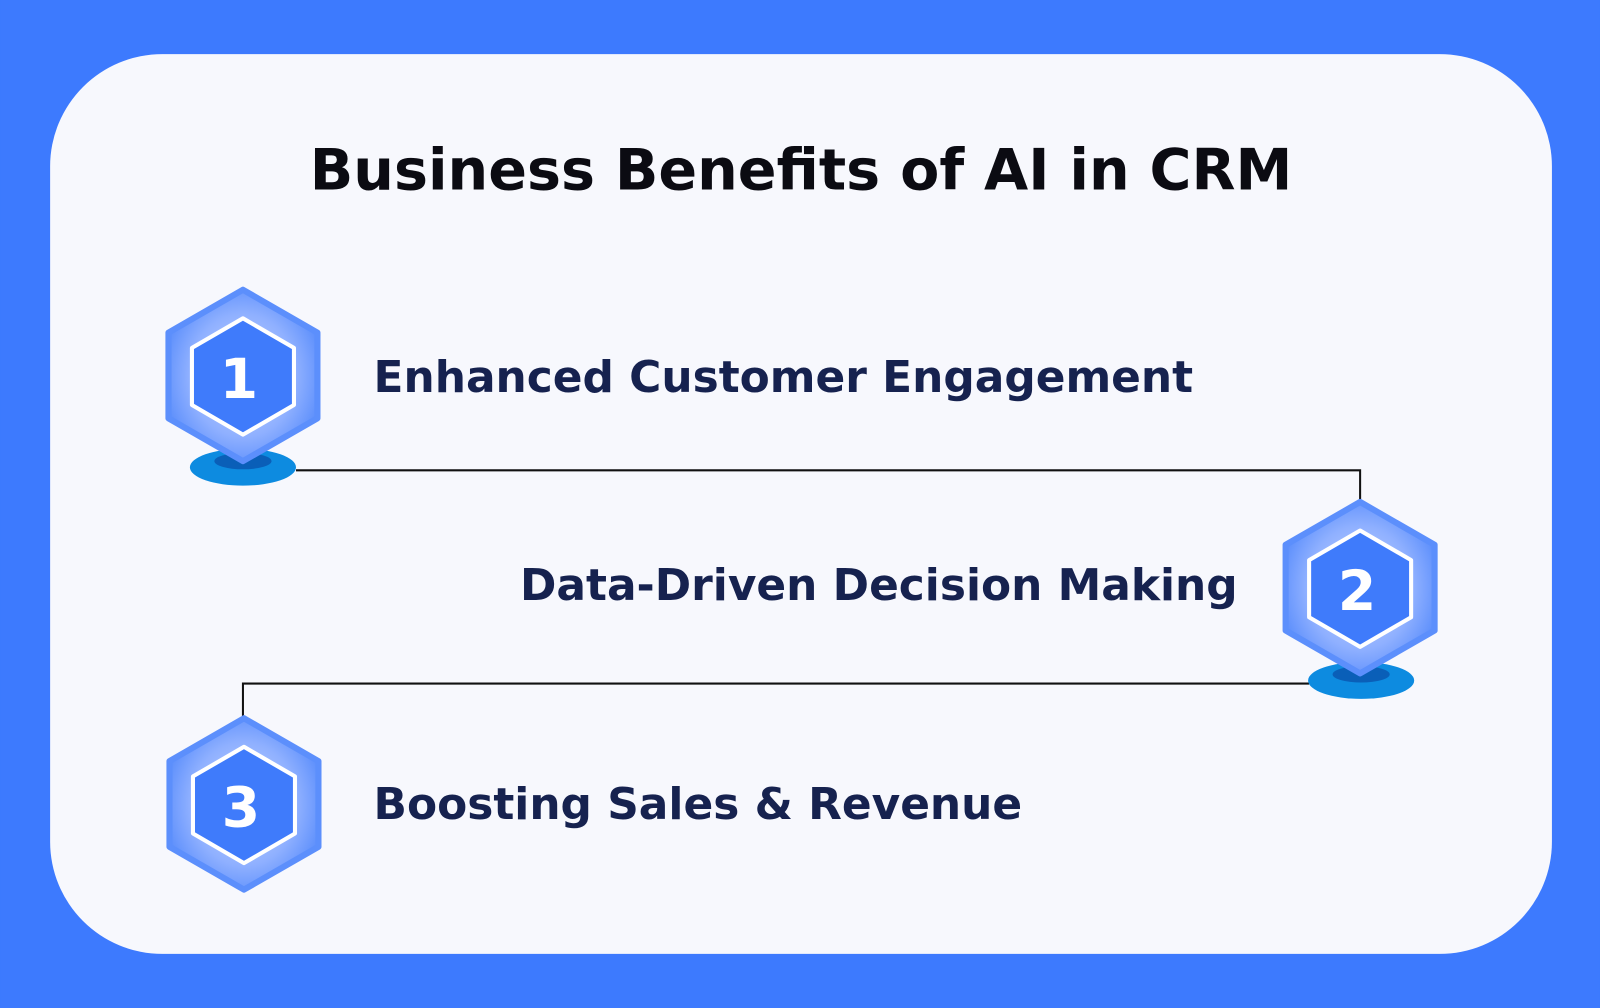 The image size is (1600, 1008). I want to click on step-3: 3 Boosting Sales & Revenue, so click(594, 804).